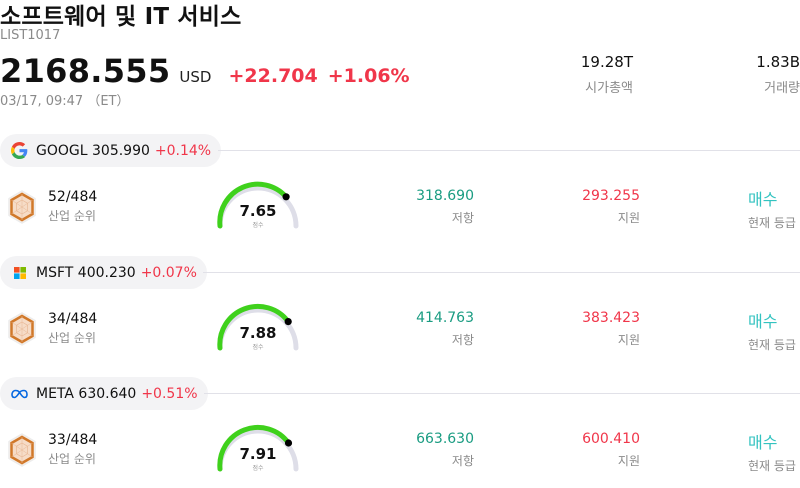 The width and height of the screenshot is (800, 488). I want to click on stock-price: 630.640, so click(107, 393).